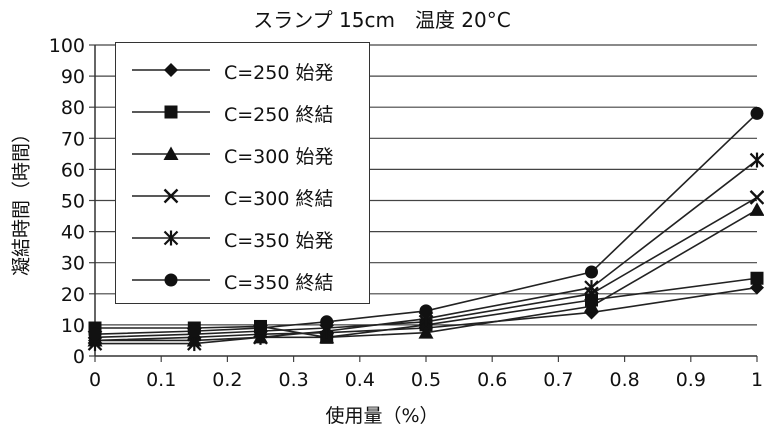 The height and width of the screenshot is (432, 764). Describe the element at coordinates (161, 380) in the screenshot. I see `x-tick-label: 0.1` at that location.